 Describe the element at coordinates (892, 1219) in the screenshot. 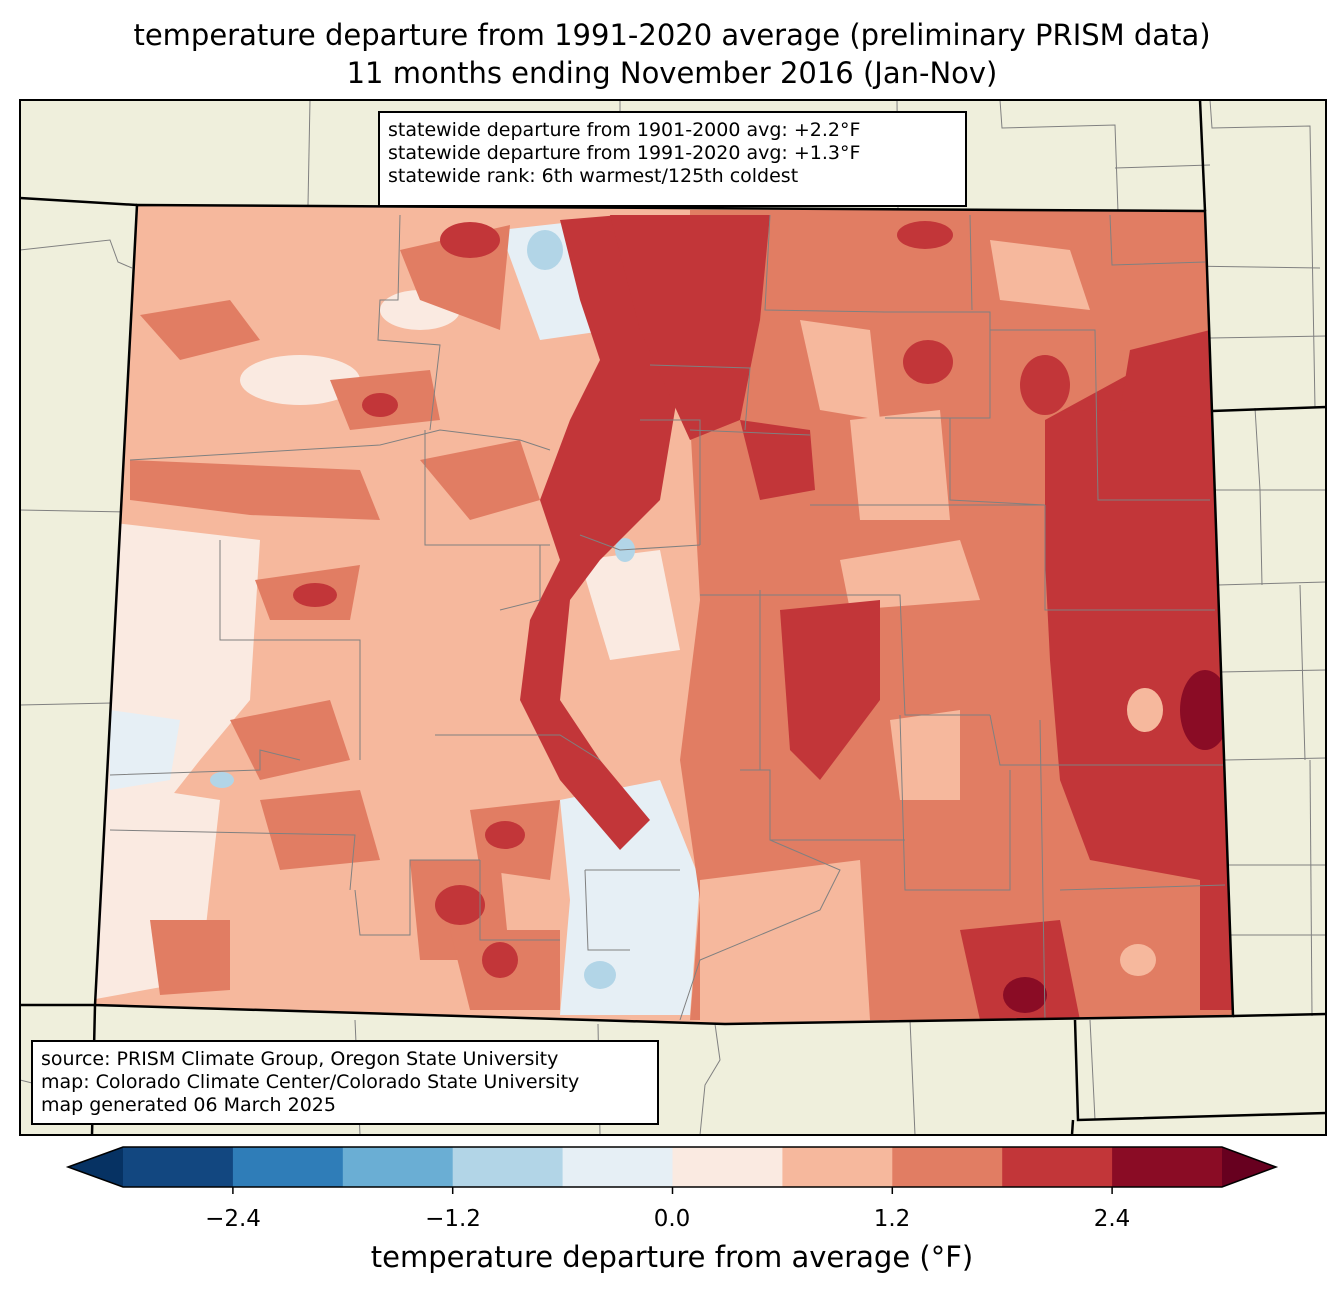

I see `colorbar-tick-label: 1.2` at that location.